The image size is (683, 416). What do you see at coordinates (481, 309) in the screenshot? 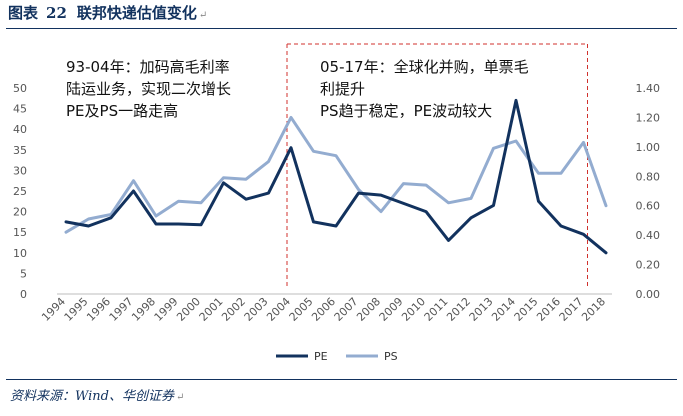
I see `x-tick-label: 2013` at bounding box center [481, 309].